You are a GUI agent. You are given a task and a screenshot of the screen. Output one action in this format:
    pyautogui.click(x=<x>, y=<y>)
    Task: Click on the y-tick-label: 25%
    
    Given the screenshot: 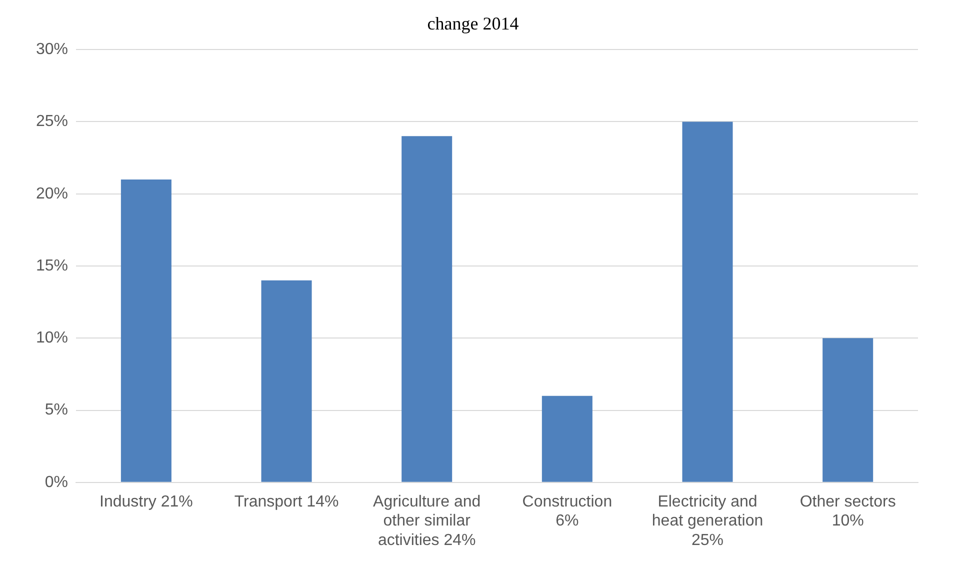 What is the action you would take?
    pyautogui.click(x=52, y=121)
    